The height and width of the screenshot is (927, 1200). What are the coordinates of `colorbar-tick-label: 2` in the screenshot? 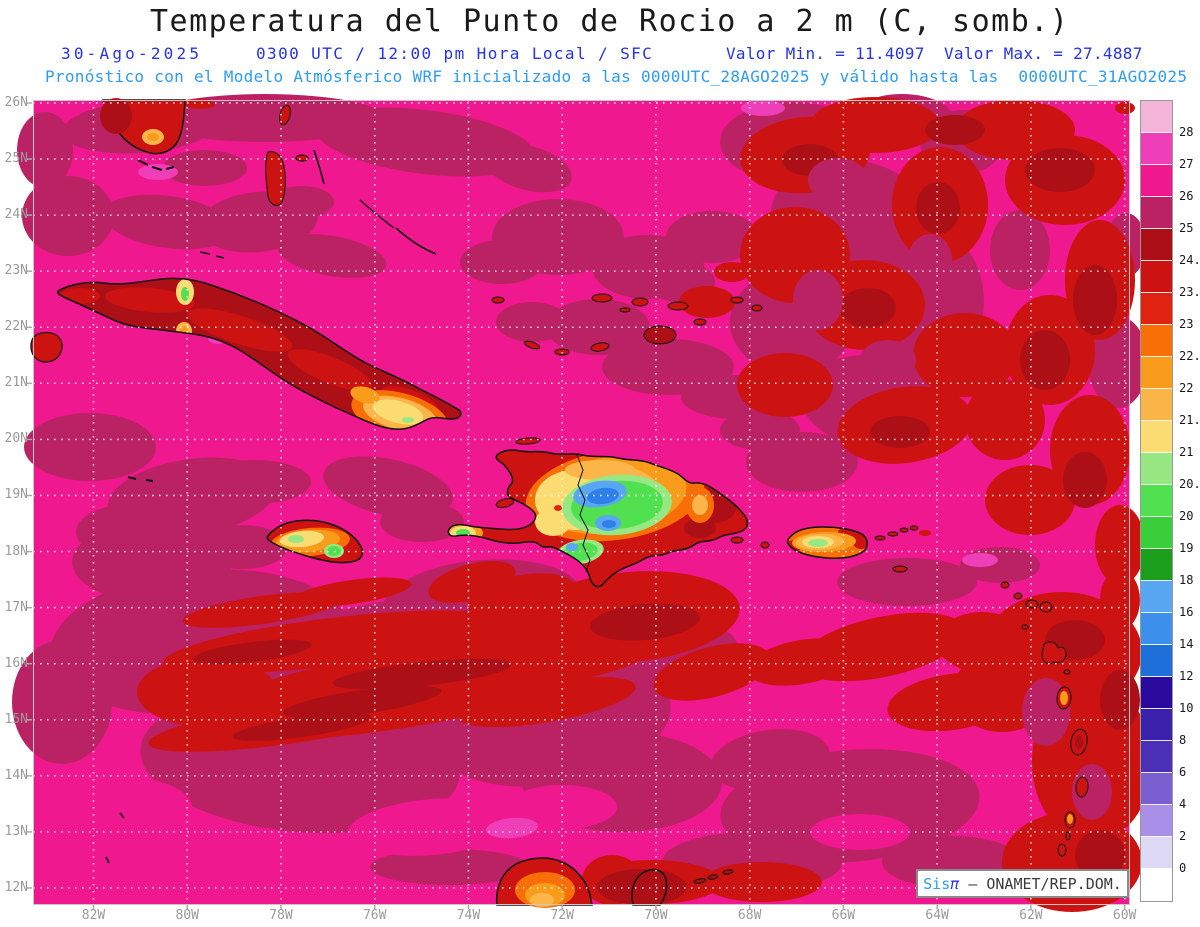 It's located at (1183, 836).